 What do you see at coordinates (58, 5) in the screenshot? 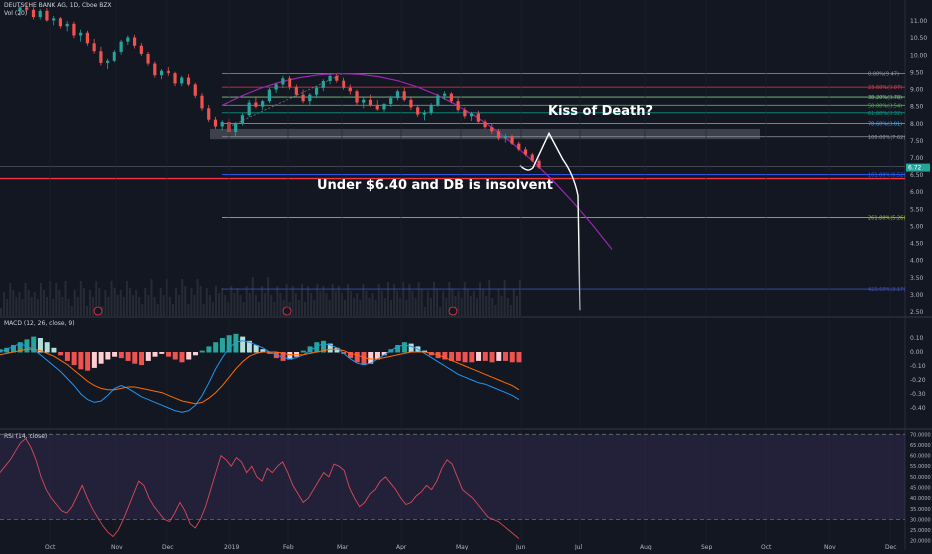
I see `symbol-title: DEUTSCHE BANK AG, 1D, Cboe BZX` at bounding box center [58, 5].